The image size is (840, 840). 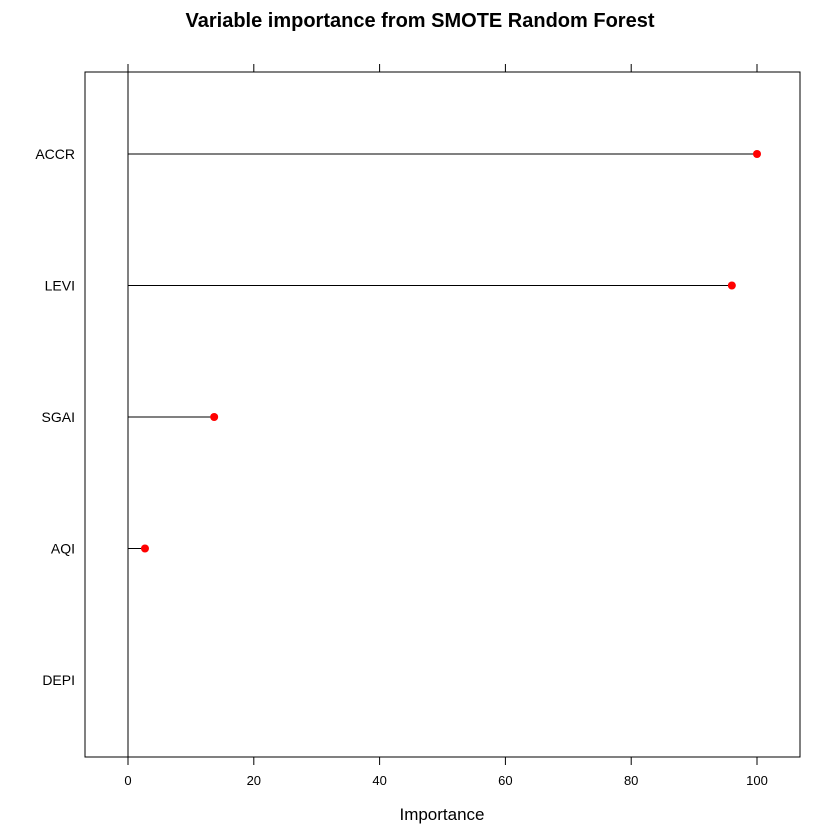 What do you see at coordinates (254, 780) in the screenshot?
I see `x-tick-label-20: 20` at bounding box center [254, 780].